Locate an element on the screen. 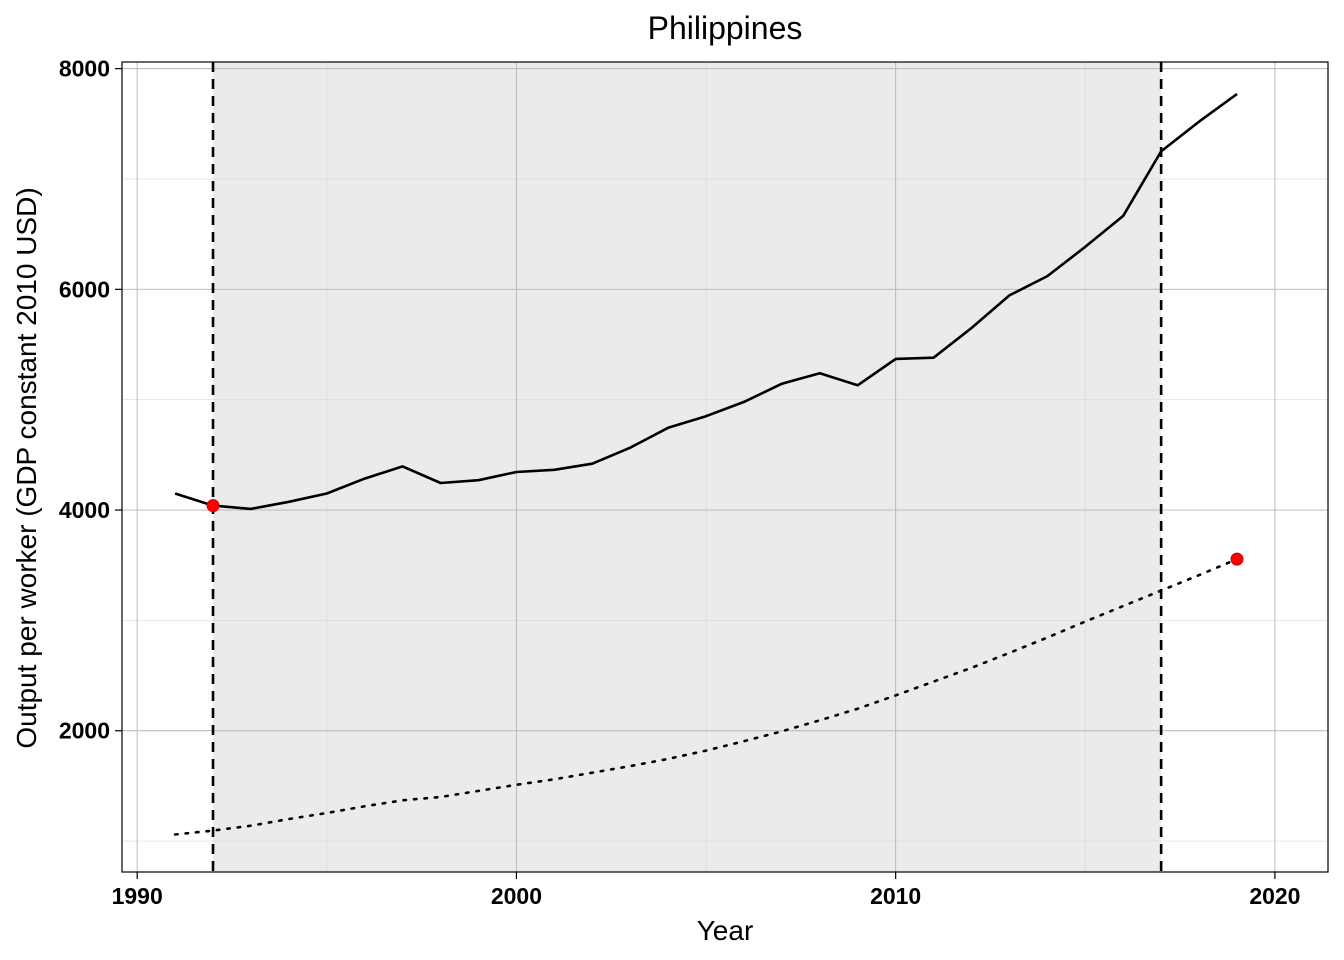 The image size is (1344, 960). x-tick-label: 1990 is located at coordinates (137, 896).